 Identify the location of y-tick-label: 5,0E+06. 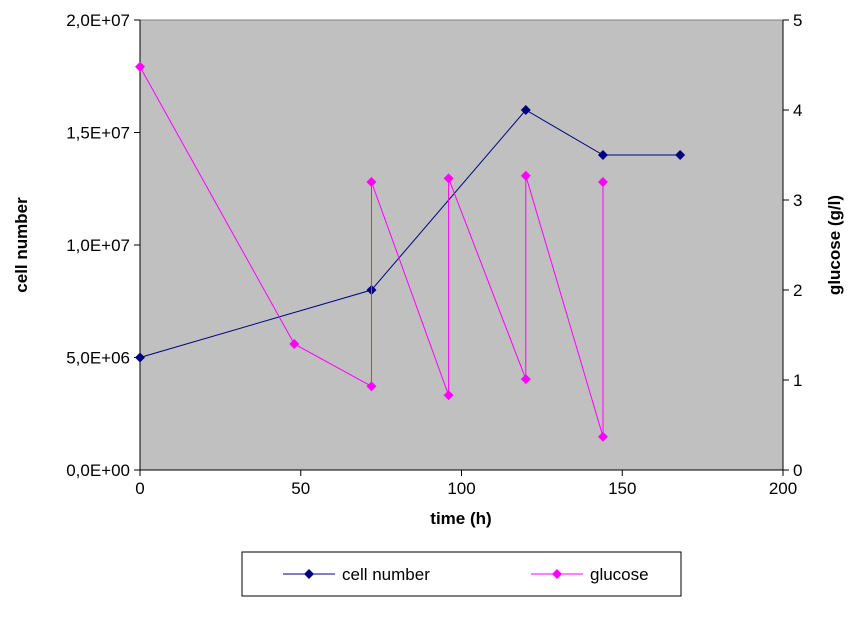
(98, 358).